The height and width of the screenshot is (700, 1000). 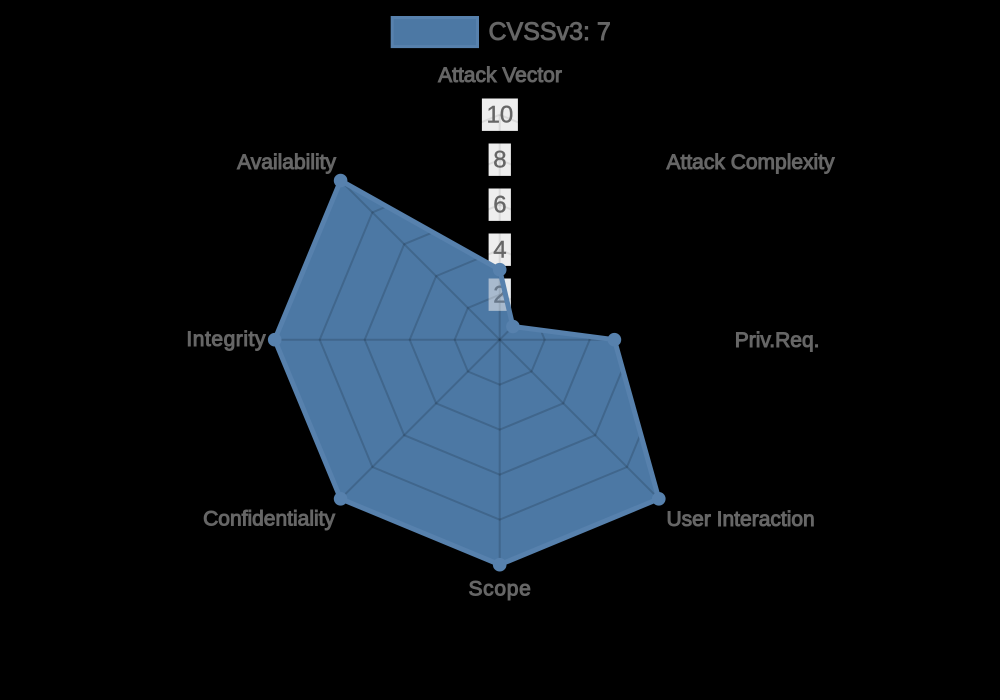 I want to click on svg-text: CVSSv3: 7, so click(x=550, y=32).